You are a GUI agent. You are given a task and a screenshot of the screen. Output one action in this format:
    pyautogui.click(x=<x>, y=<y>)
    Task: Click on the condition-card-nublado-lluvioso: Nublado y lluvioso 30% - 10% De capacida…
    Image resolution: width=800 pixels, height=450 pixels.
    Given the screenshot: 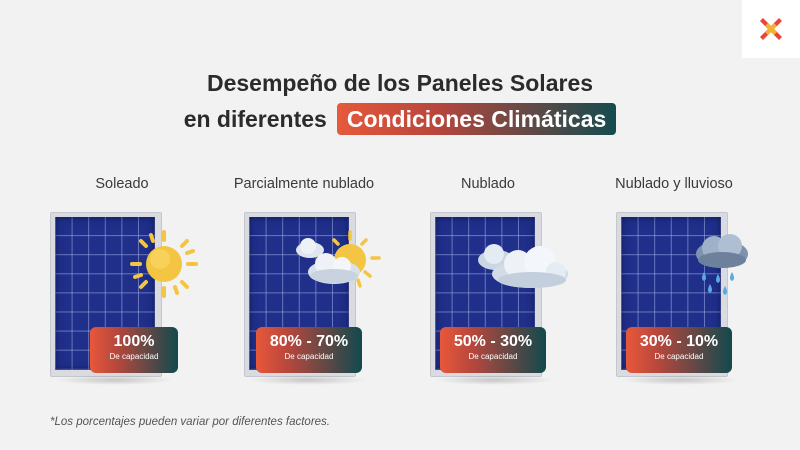 What is the action you would take?
    pyautogui.click(x=674, y=286)
    